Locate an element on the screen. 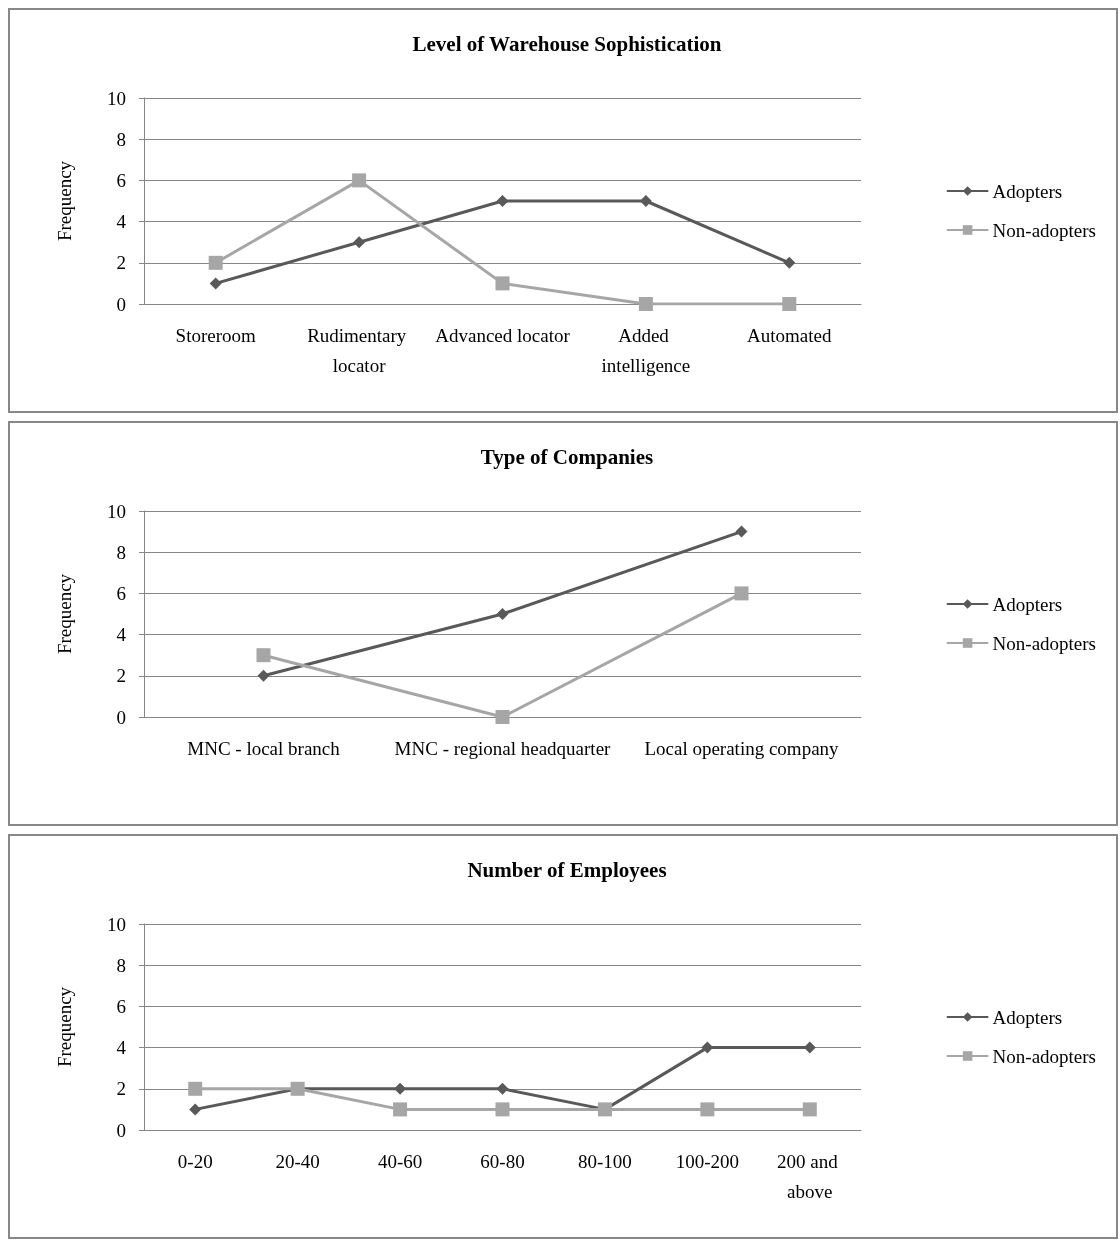 This screenshot has height=1254, width=1120. chart-title: Number of Employees is located at coordinates (567, 869).